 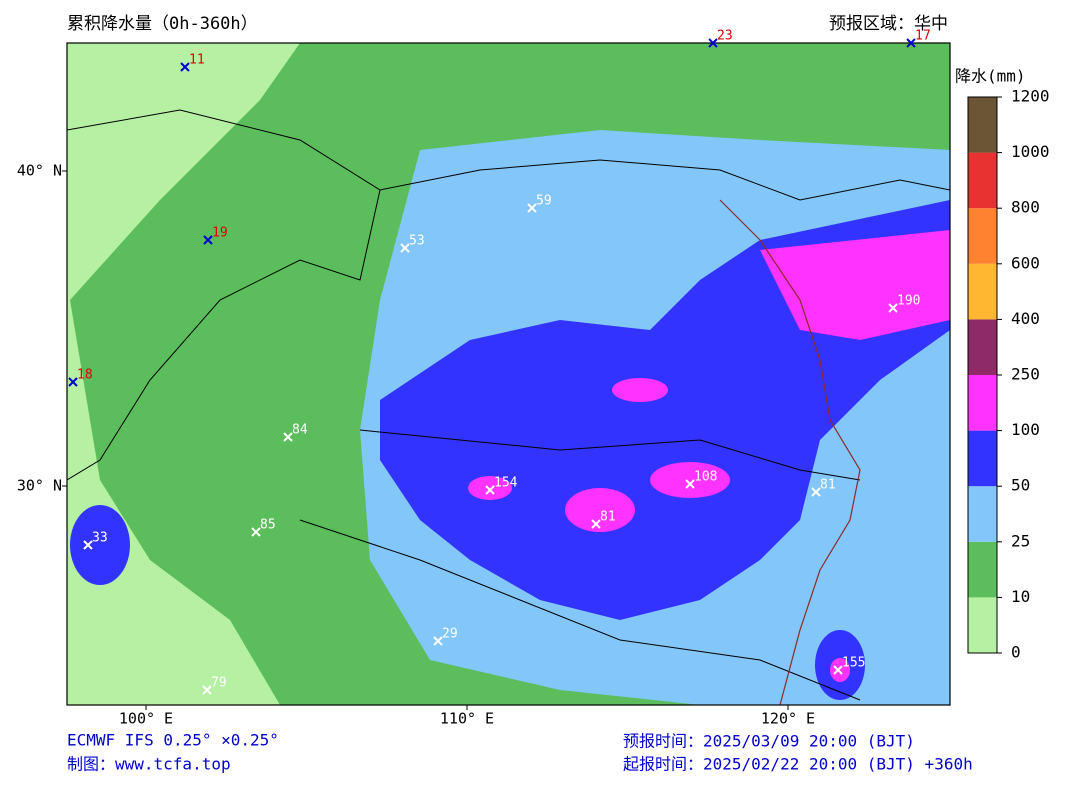 What do you see at coordinates (544, 201) in the screenshot?
I see `station-label: 59` at bounding box center [544, 201].